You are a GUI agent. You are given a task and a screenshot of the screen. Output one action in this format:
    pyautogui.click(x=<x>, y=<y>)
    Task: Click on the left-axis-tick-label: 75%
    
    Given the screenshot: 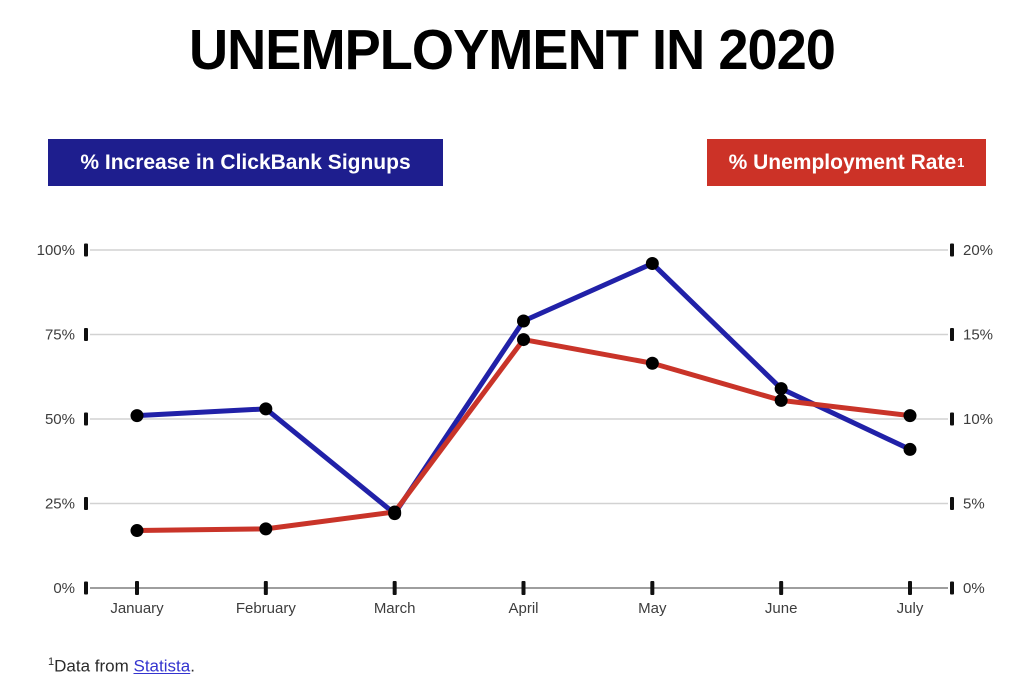 What is the action you would take?
    pyautogui.click(x=60, y=335)
    